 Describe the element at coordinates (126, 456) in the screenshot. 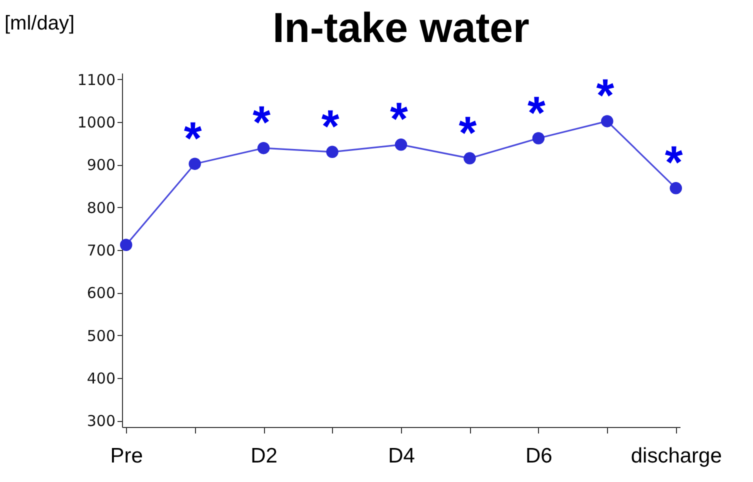

I see `x-tick-label: Pre` at that location.